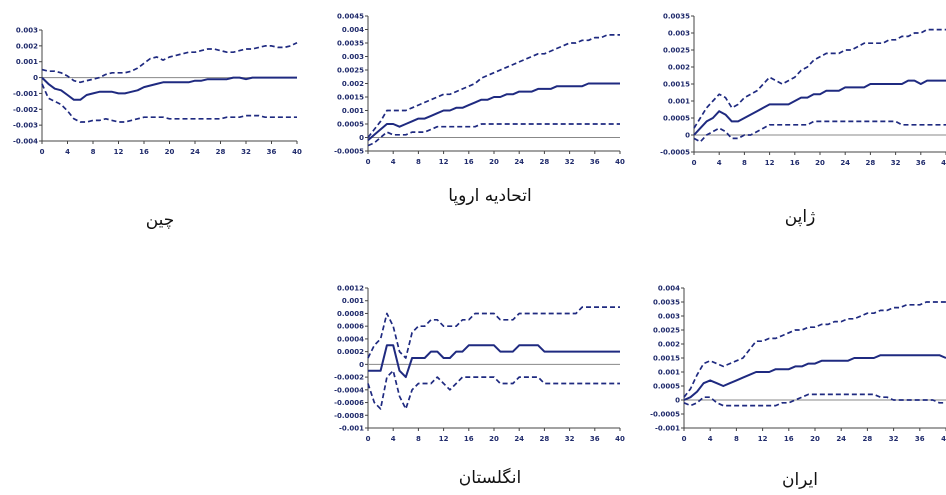  Describe the element at coordinates (349, 390) in the screenshot. I see `chart-3-ytick-label-8: -0.0004` at that location.